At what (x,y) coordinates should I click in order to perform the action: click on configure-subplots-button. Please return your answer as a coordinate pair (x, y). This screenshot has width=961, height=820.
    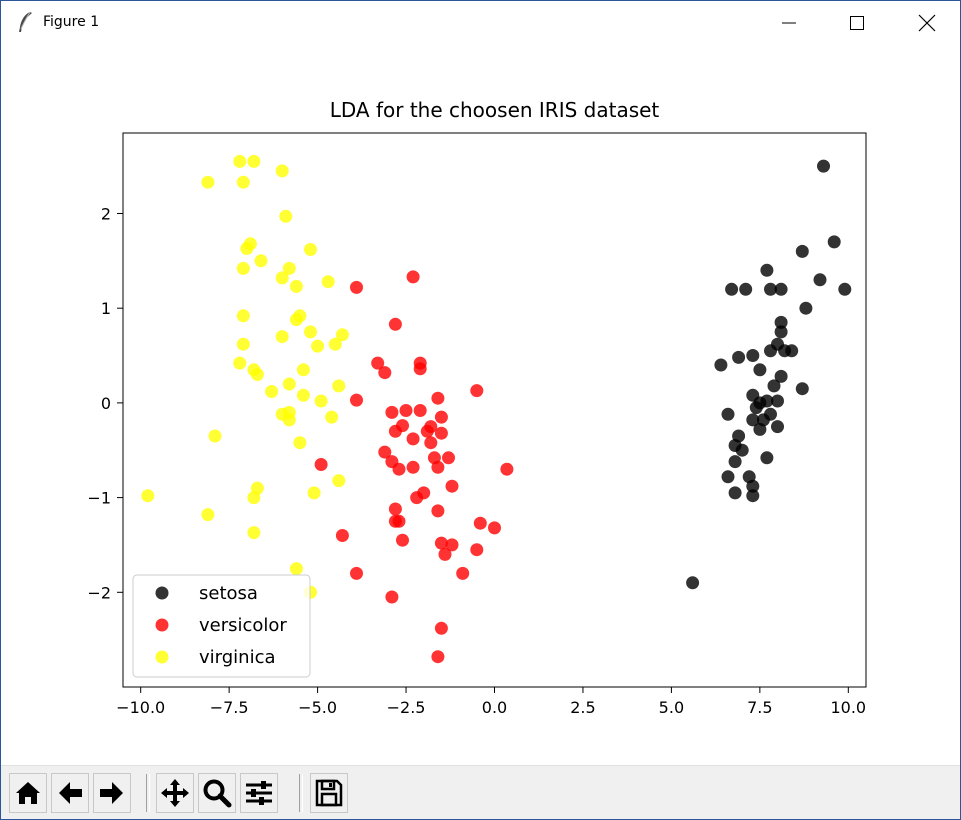
    Looking at the image, I should click on (259, 793).